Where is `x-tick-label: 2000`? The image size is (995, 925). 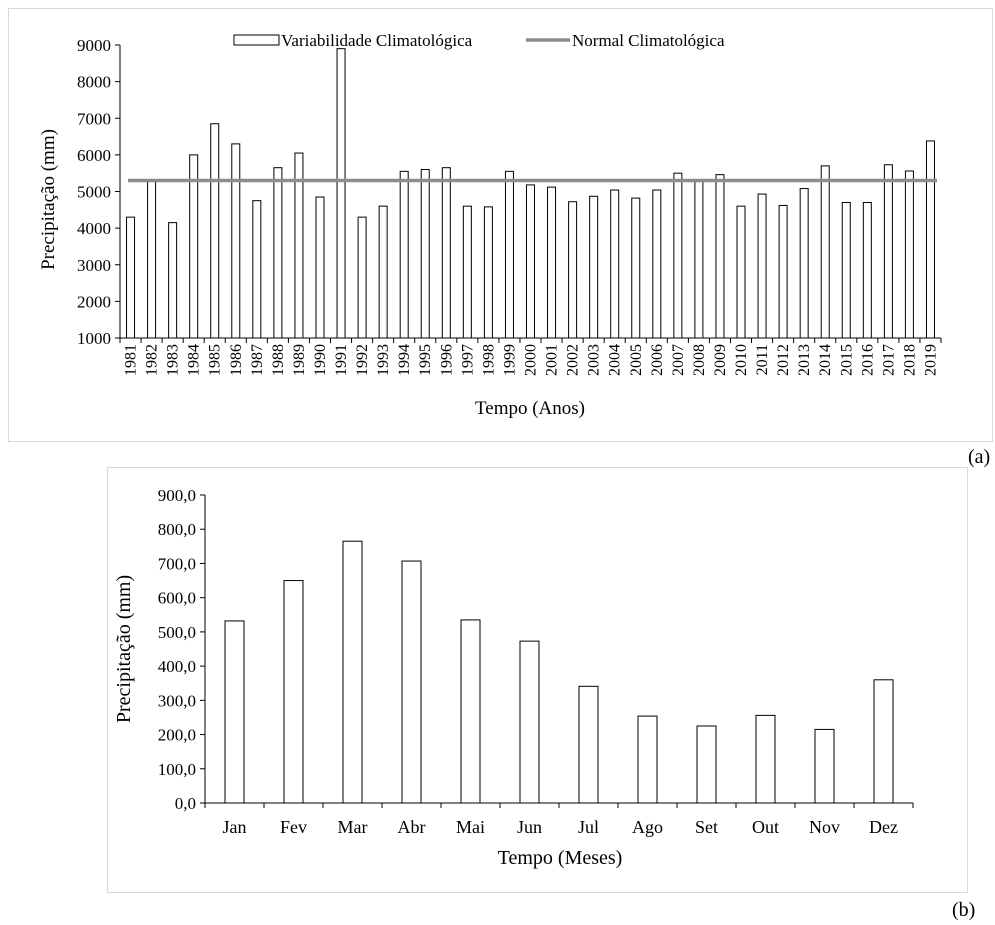 x-tick-label: 2000 is located at coordinates (531, 360).